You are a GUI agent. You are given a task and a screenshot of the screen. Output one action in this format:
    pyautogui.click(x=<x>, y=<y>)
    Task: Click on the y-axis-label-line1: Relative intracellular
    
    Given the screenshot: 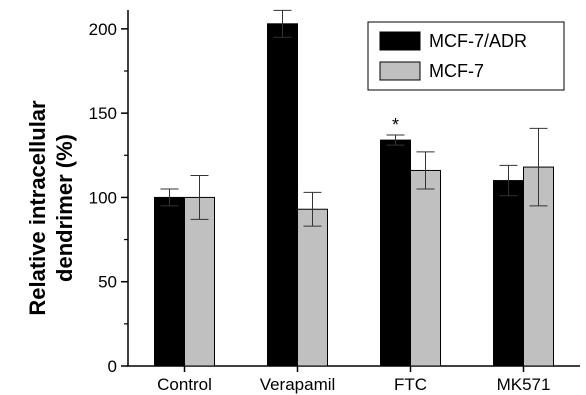 What is the action you would take?
    pyautogui.click(x=37, y=208)
    